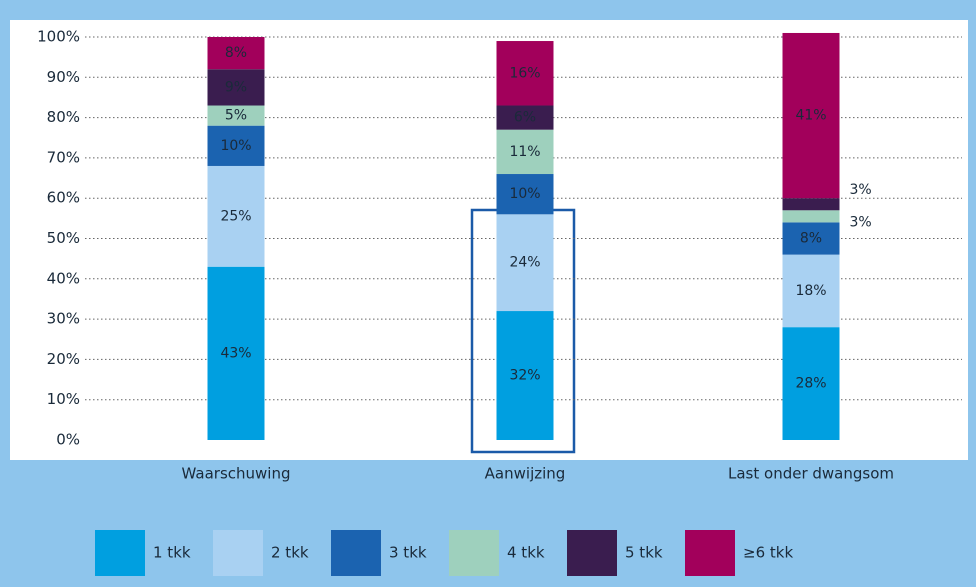 This screenshot has height=587, width=976. I want to click on y-tick-label: 90%, so click(63, 77).